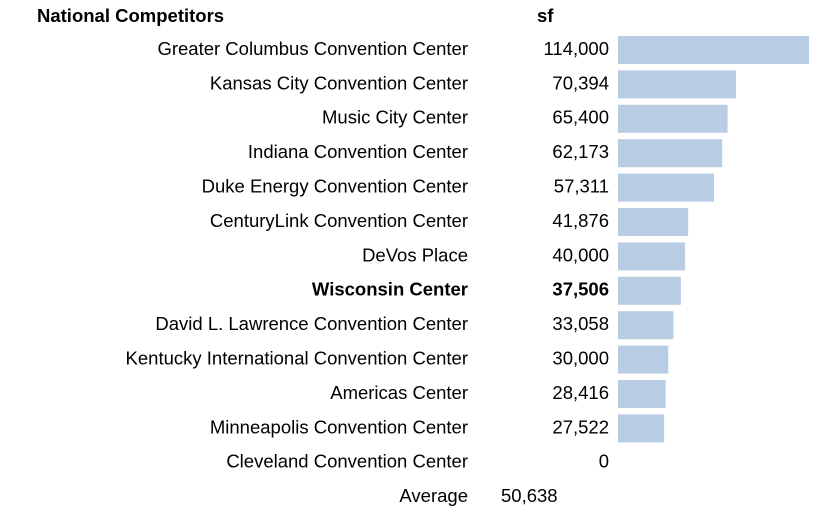 This screenshot has height=512, width=819. I want to click on value-label: 30,000, so click(580, 357).